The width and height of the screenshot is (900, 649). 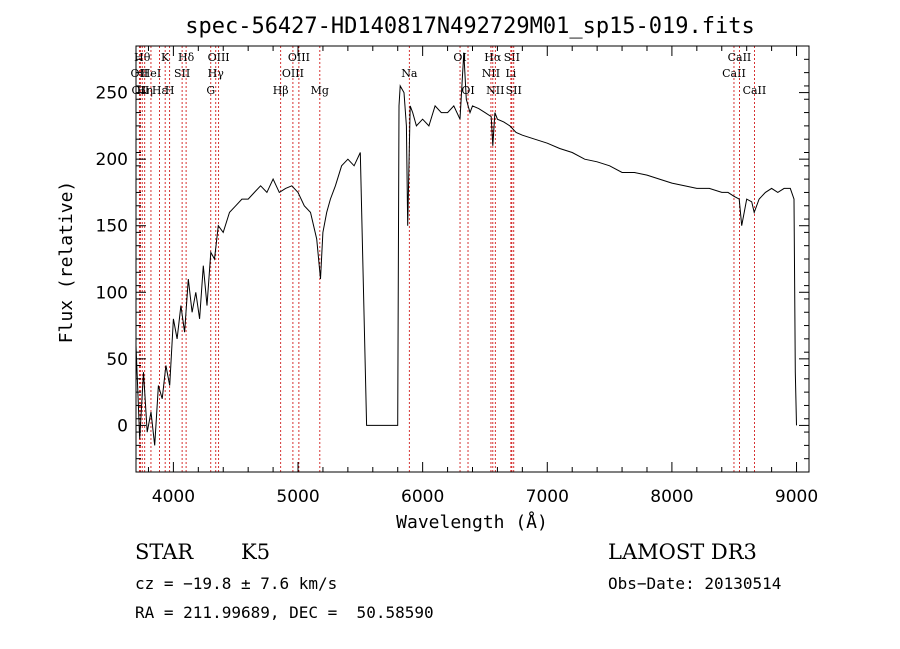 I want to click on line-marker-label: Hβ, so click(x=281, y=90).